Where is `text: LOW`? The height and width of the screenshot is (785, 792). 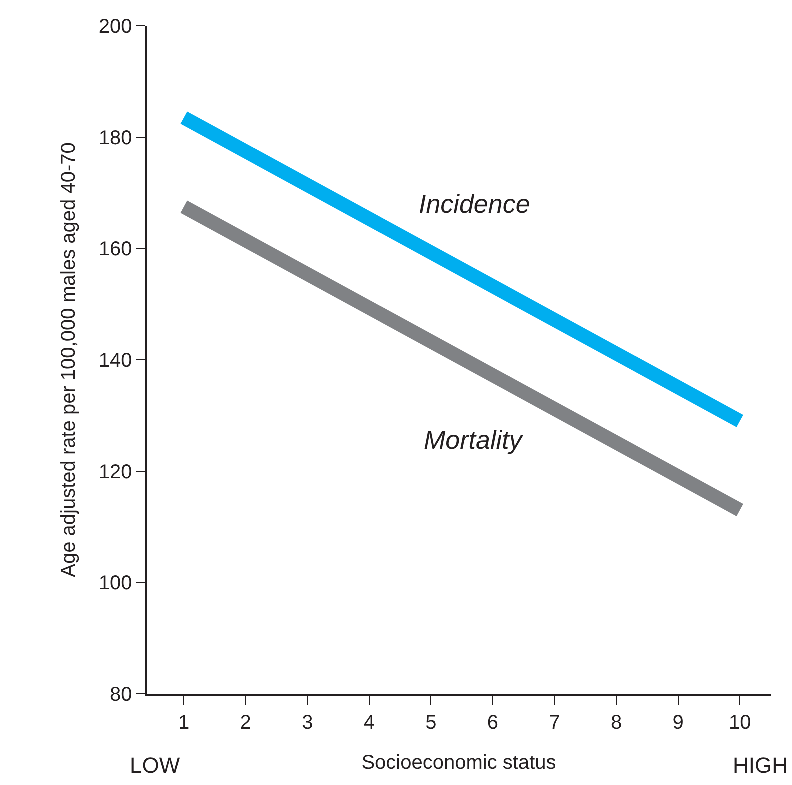
text: LOW is located at coordinates (155, 765).